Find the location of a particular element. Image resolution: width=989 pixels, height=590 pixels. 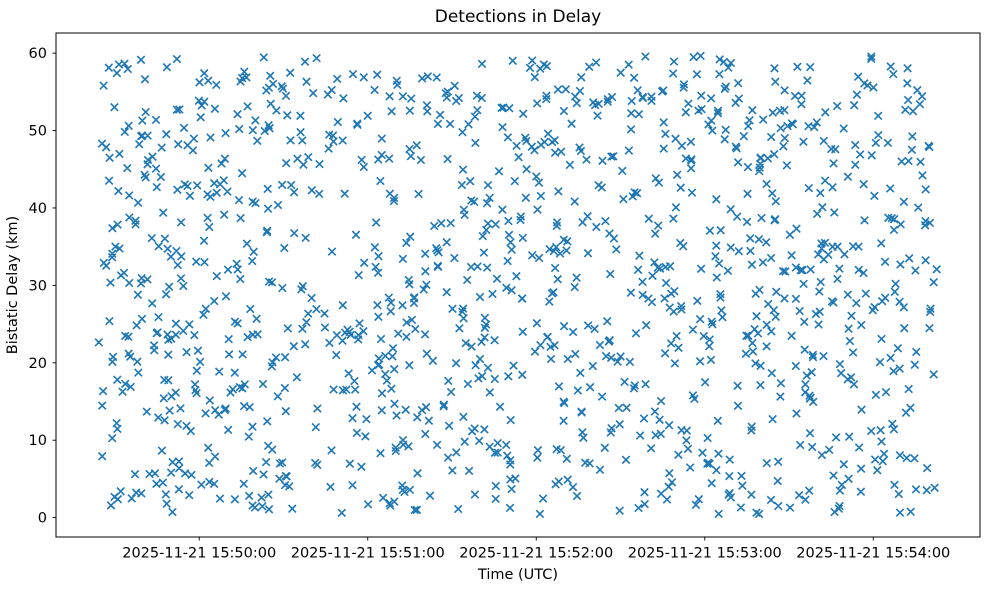

y-axis-ticks: 0 10 20 30 40 50 60 is located at coordinates (42, 286).